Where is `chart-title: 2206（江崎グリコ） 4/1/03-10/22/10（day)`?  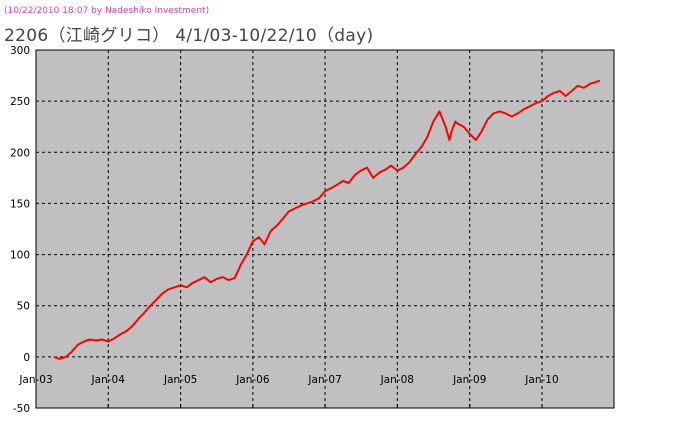
chart-title: 2206（江崎グリコ） 4/1/03-10/22/10（day) is located at coordinates (189, 36).